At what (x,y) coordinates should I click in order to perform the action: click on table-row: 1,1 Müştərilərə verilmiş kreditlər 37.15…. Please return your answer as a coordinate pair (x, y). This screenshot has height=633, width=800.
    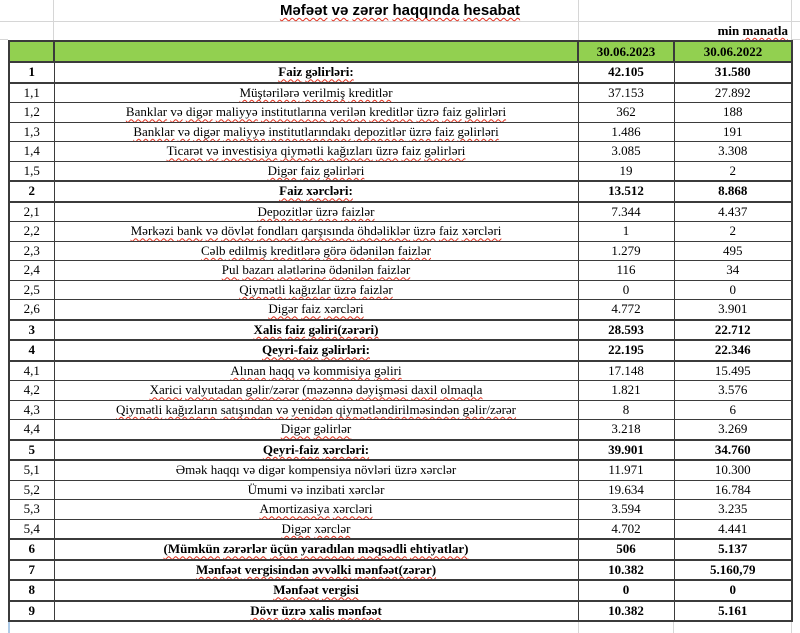
    Looking at the image, I should click on (400, 92).